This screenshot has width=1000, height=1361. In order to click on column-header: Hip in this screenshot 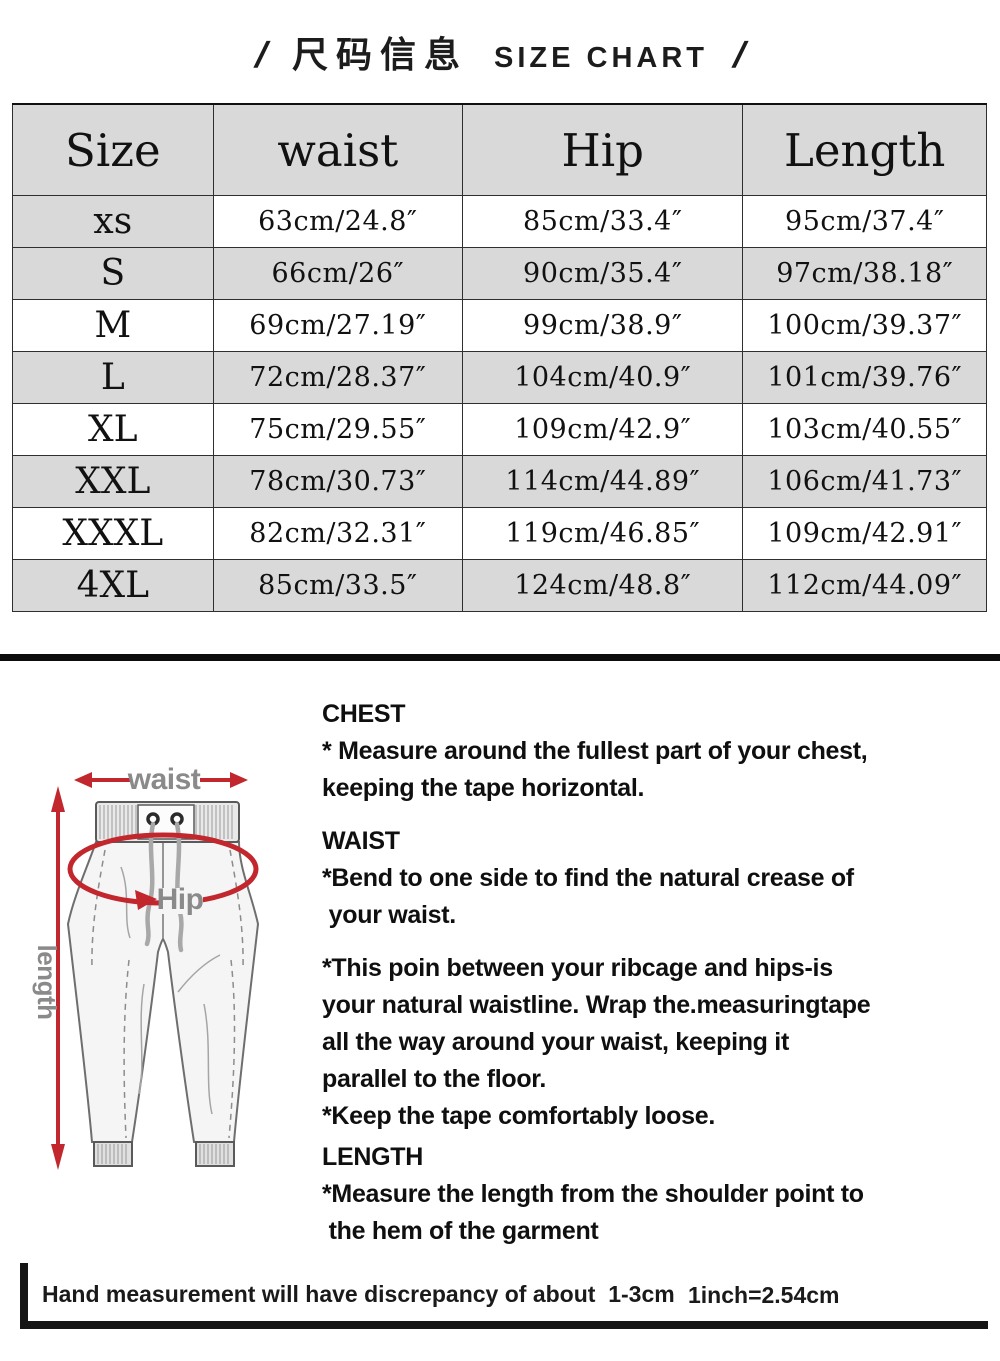, I will do `click(602, 149)`.